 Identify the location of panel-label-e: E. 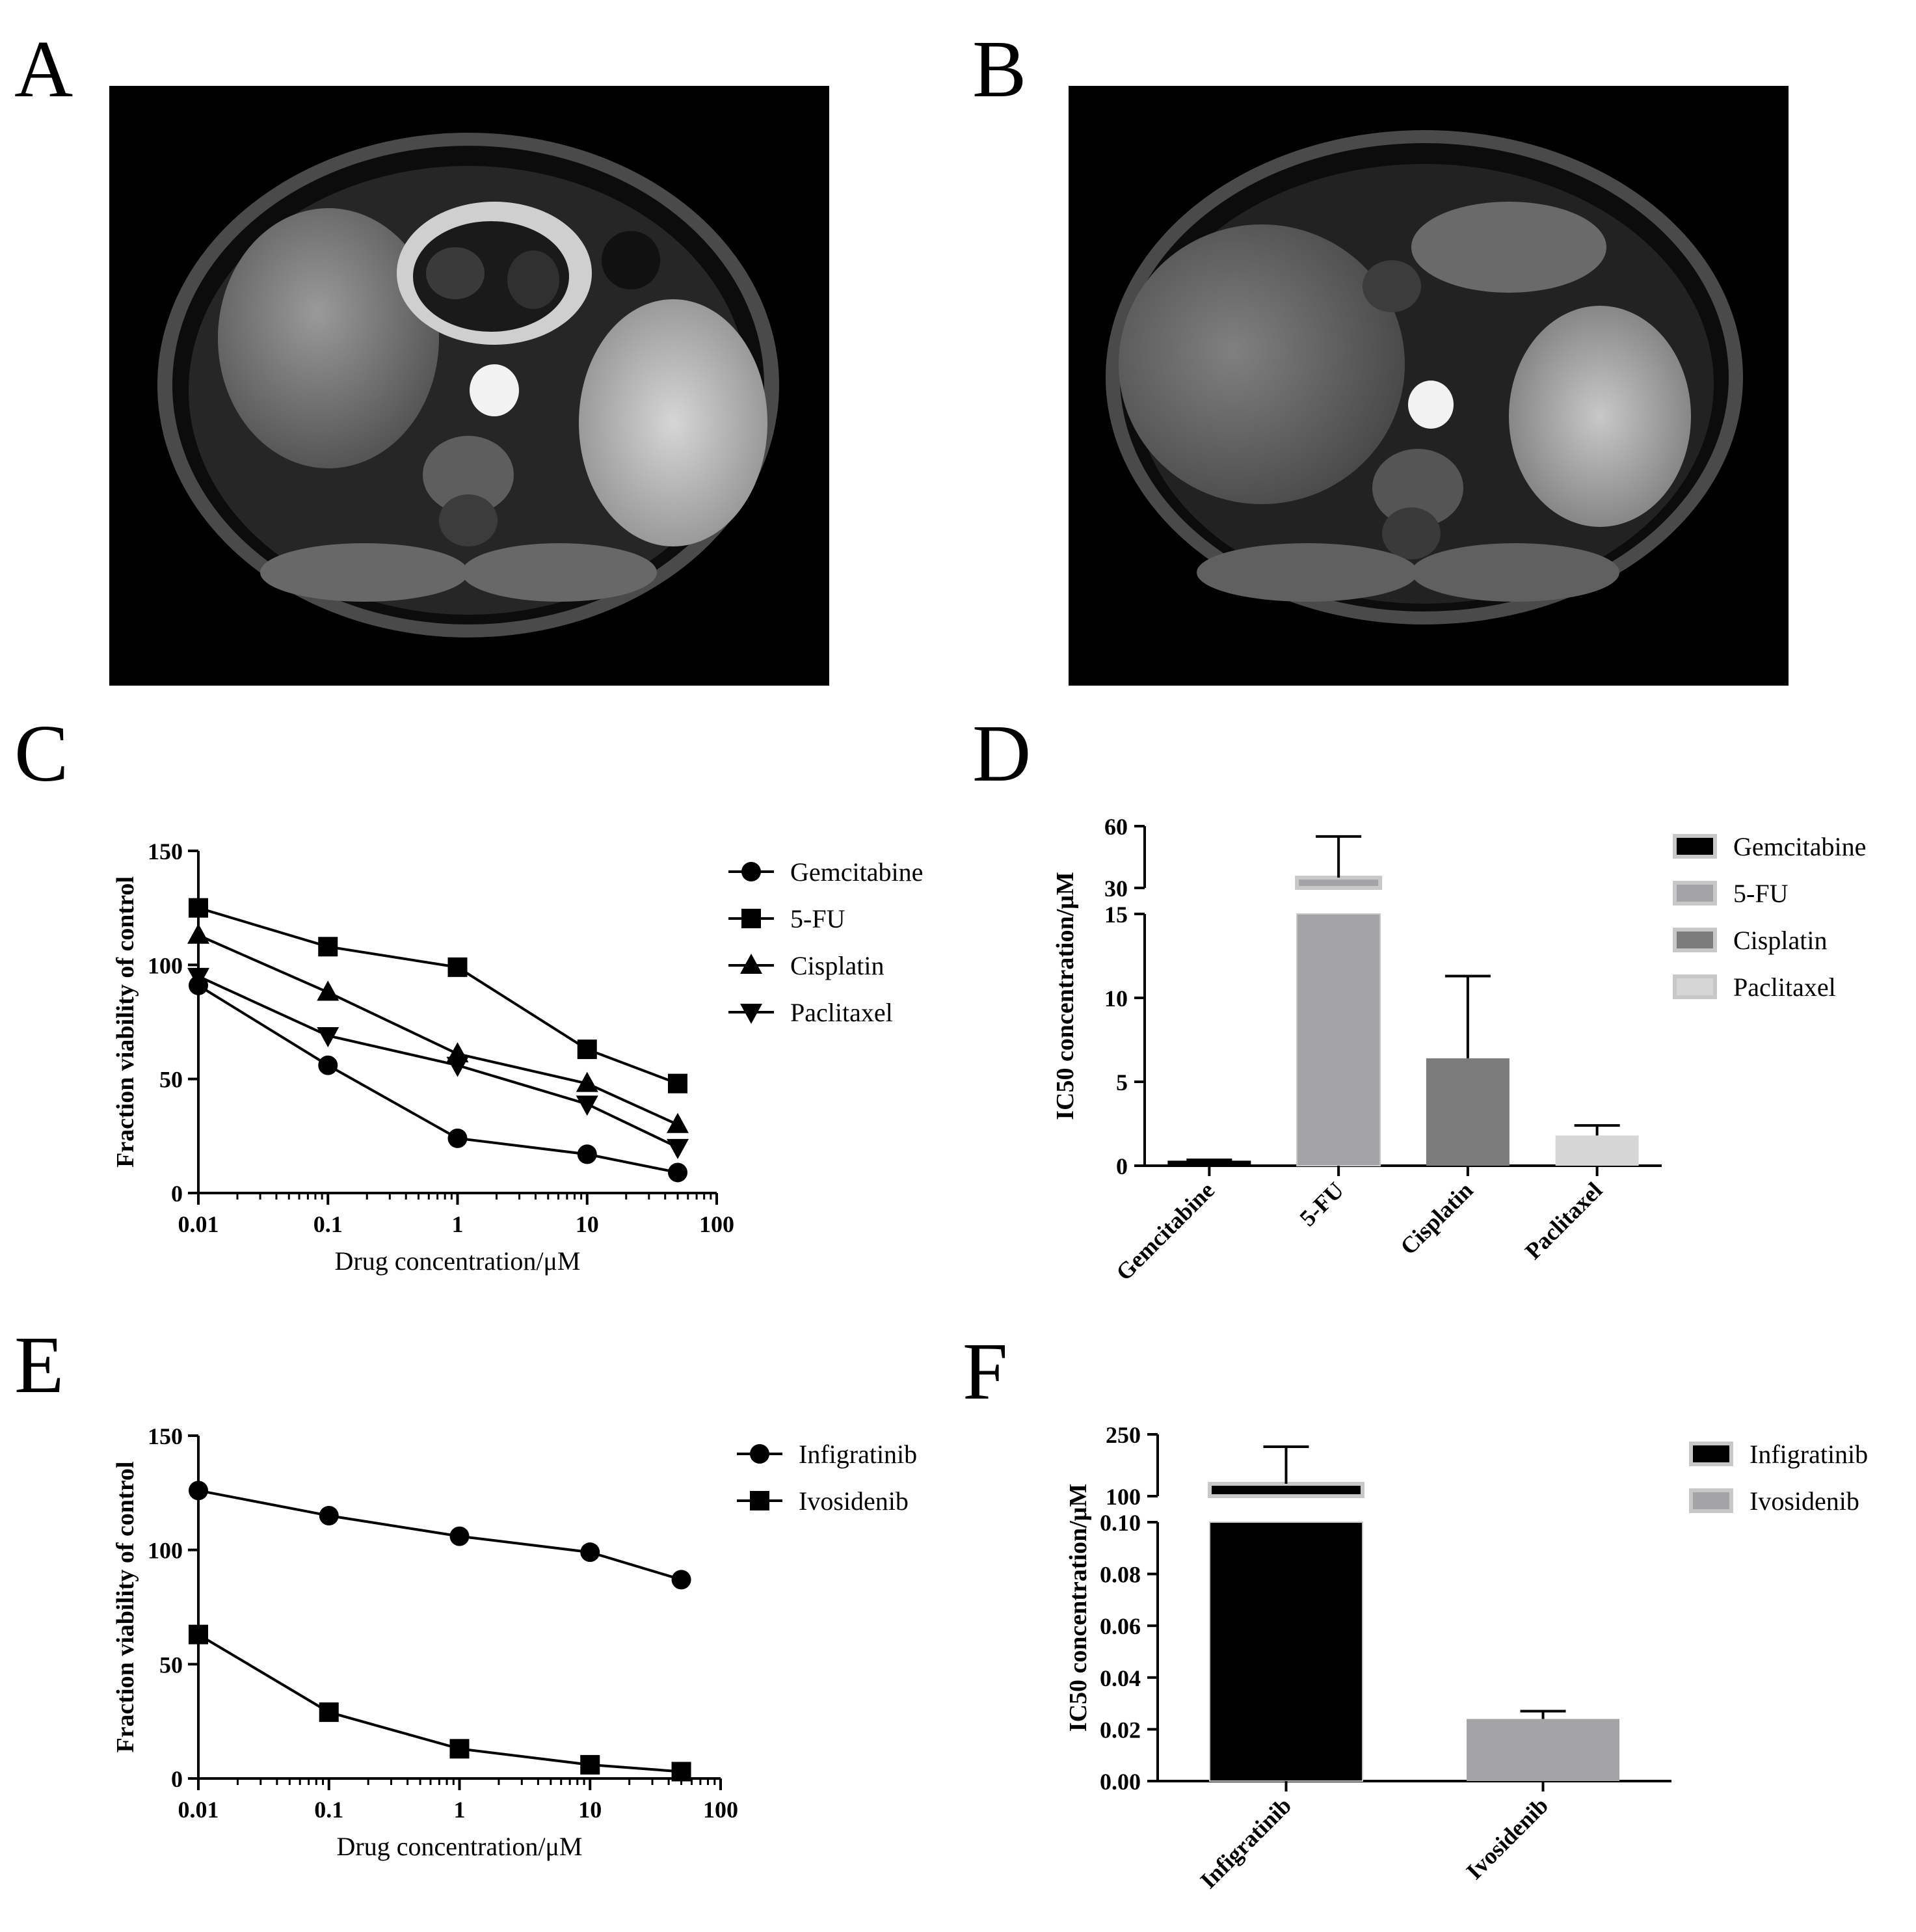
(39, 1366).